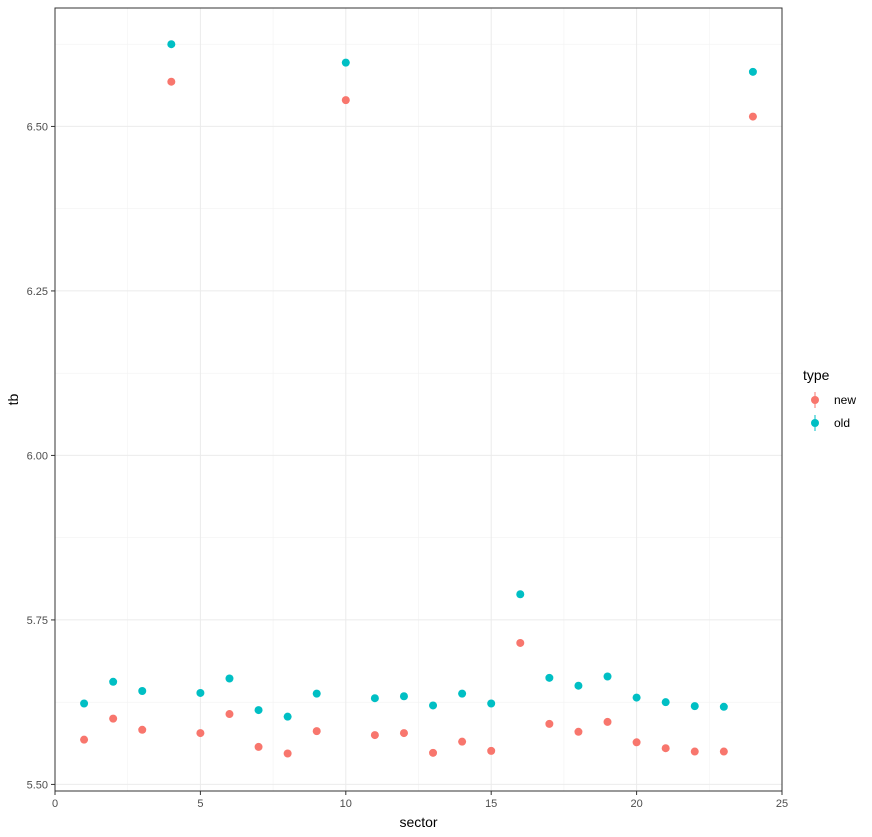 The image size is (872, 837). I want to click on y-axis: 5.50 5.75 6.00 6.25 6.50, so click(41, 456).